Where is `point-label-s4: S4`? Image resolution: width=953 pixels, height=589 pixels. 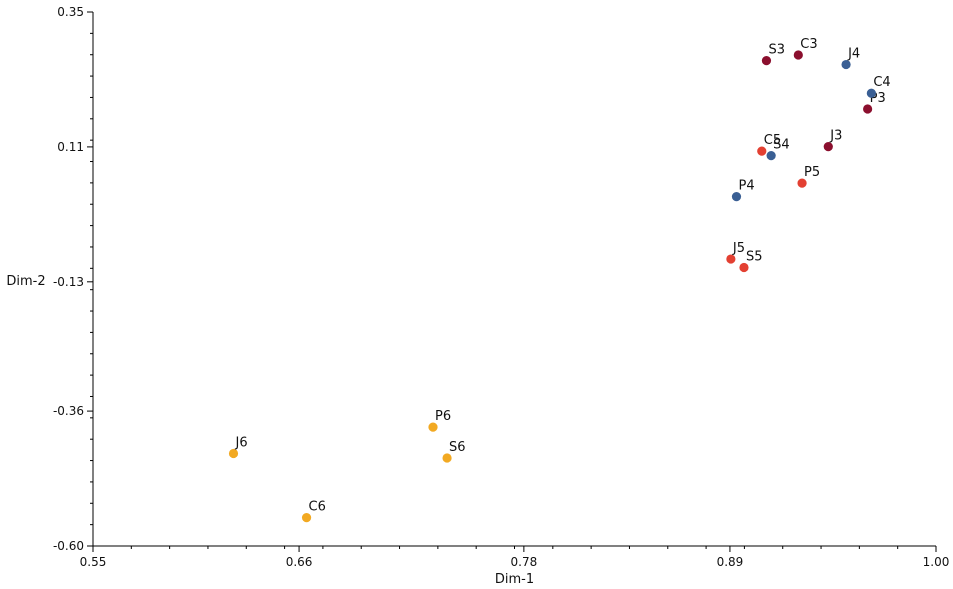 point-label-s4: S4 is located at coordinates (781, 145).